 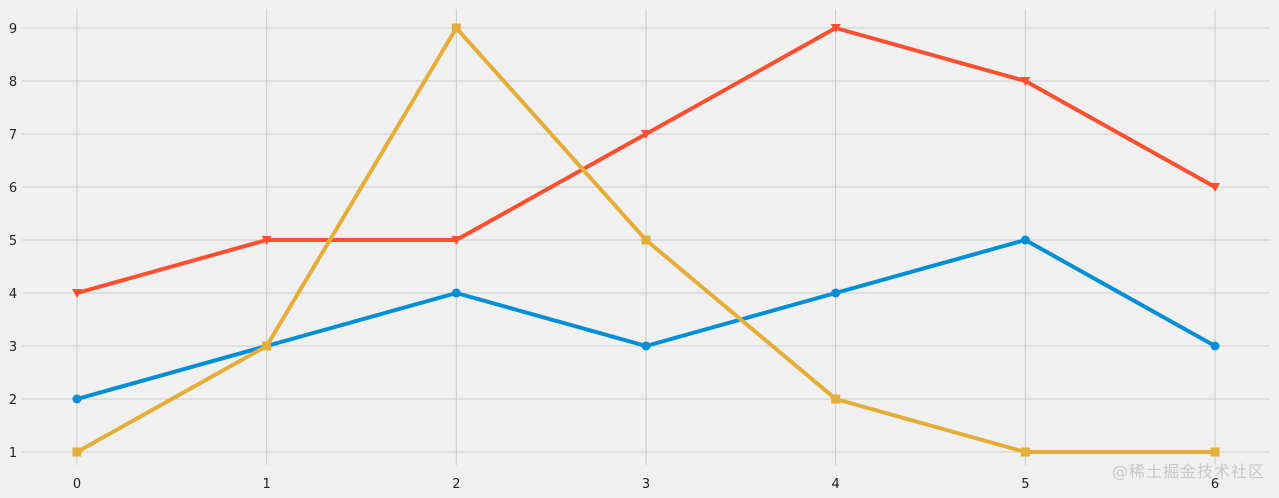 I want to click on y-tick-label: 1, so click(x=13, y=453).